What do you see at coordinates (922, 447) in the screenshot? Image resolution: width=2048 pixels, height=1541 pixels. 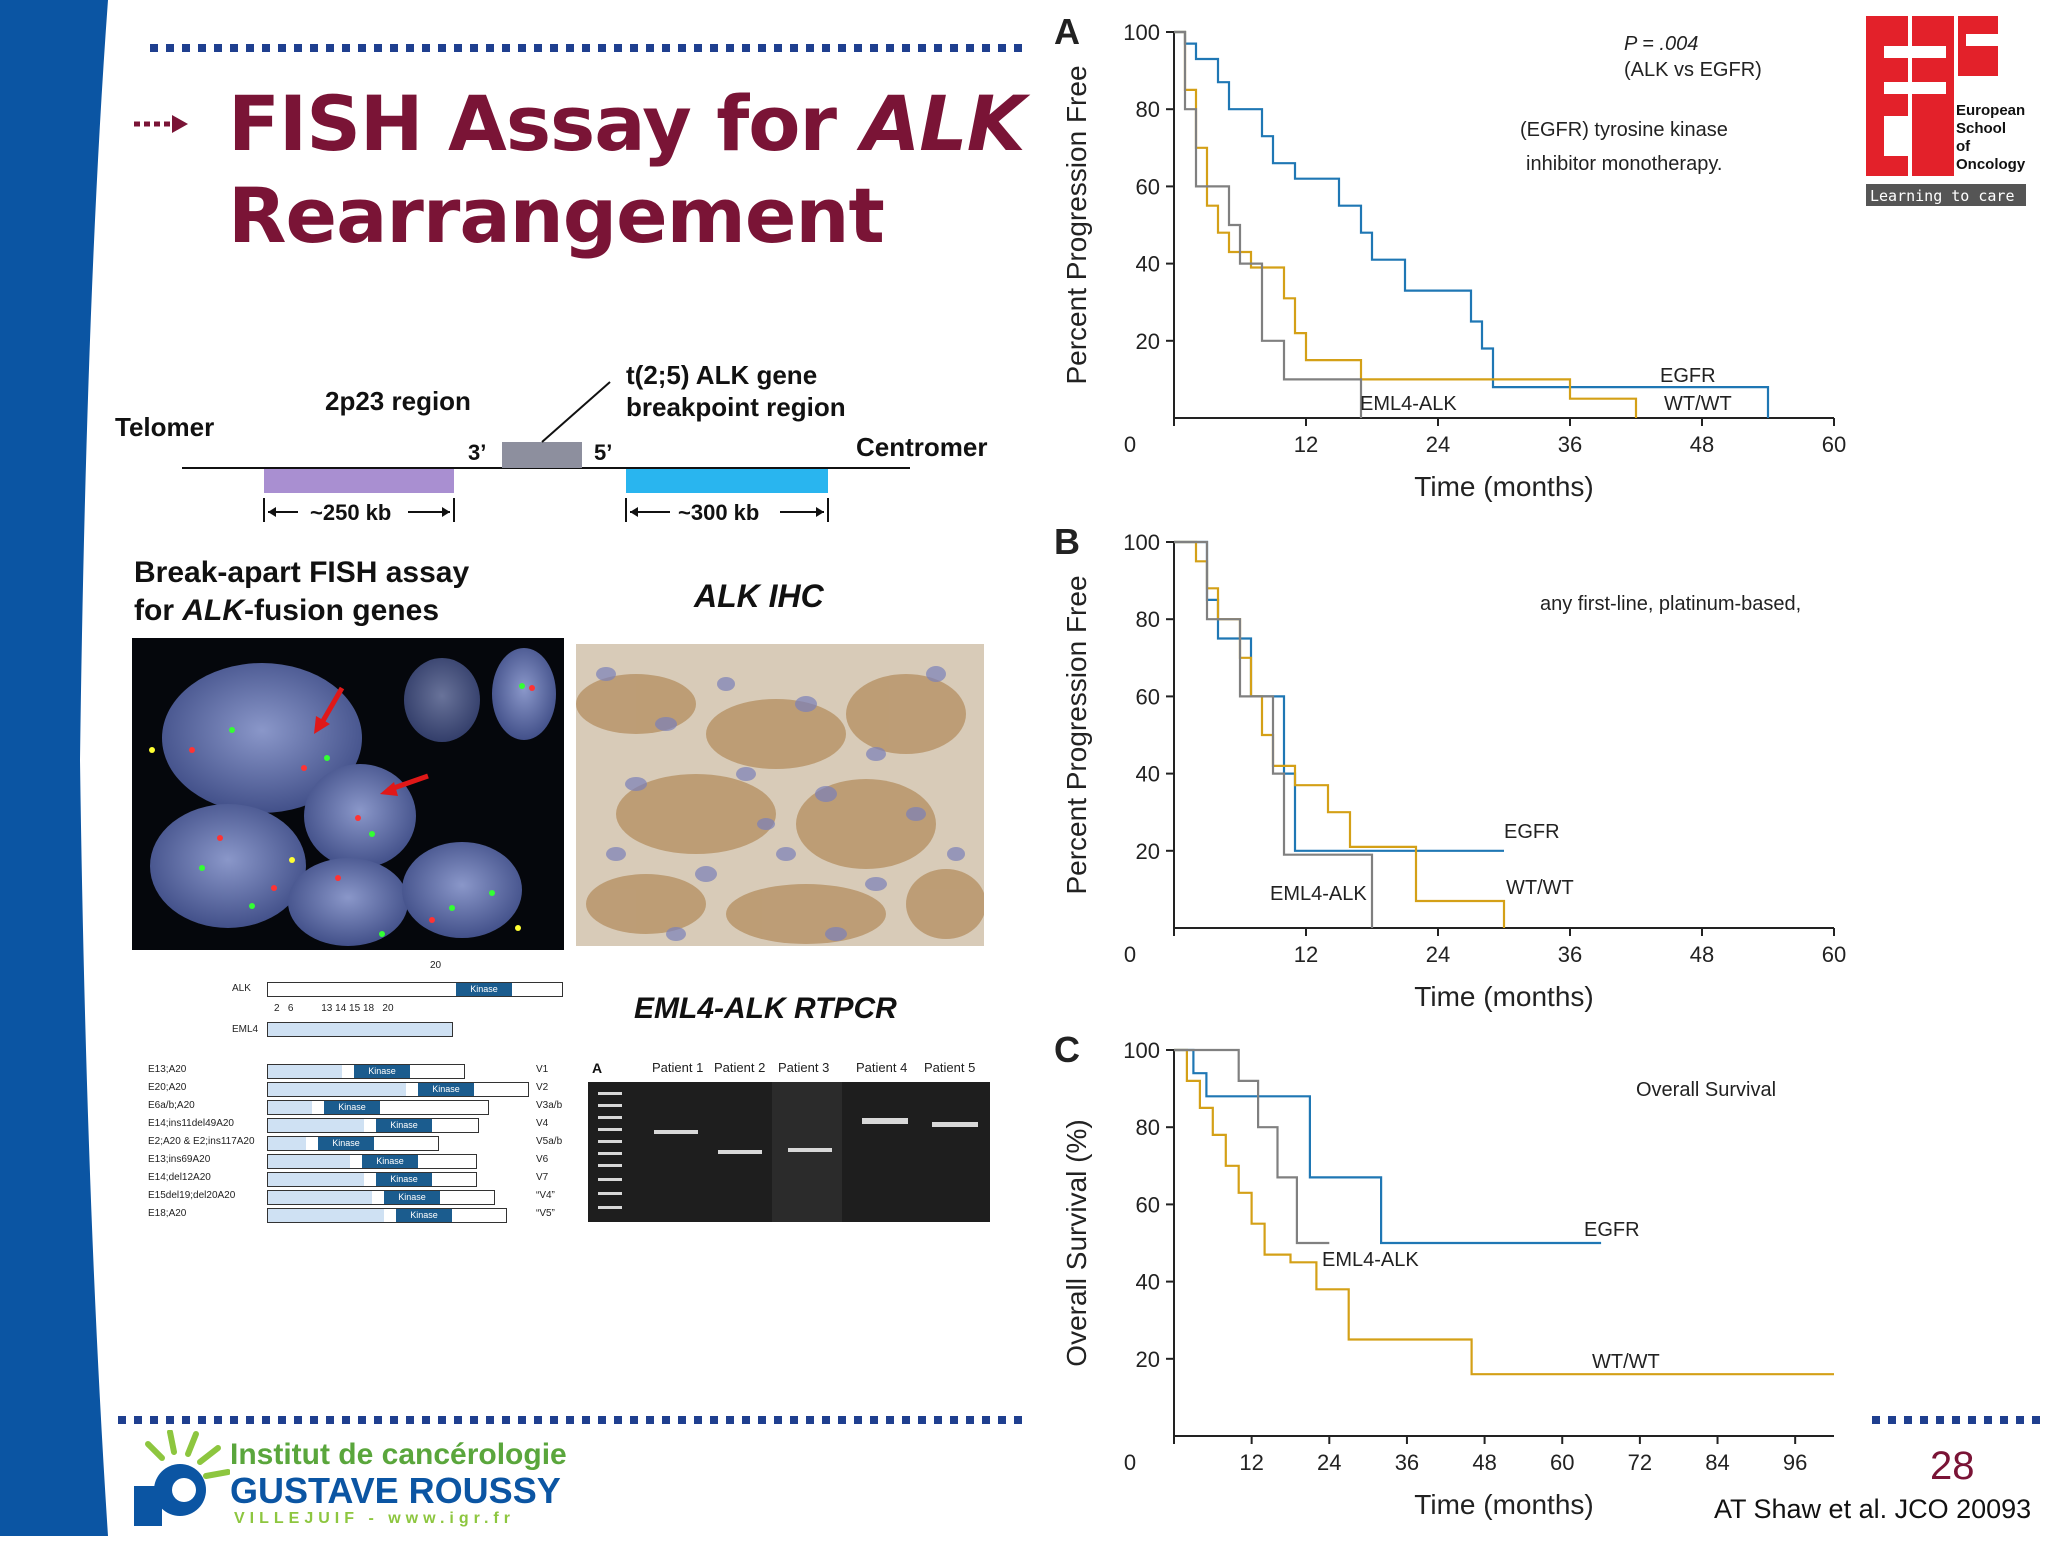 I see `centromer-label: Centromer` at bounding box center [922, 447].